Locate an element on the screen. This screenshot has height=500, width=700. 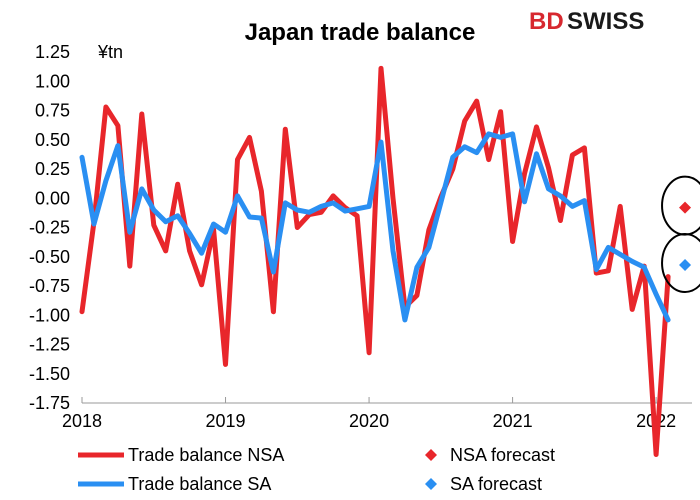
x-tick-label: 2020 is located at coordinates (369, 421).